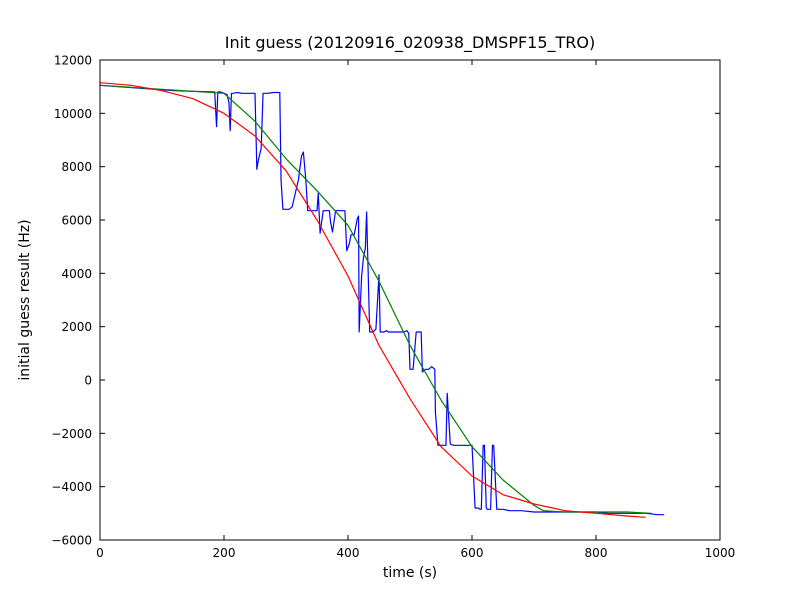 This screenshot has height=600, width=800. Describe the element at coordinates (73, 61) in the screenshot. I see `y-tick-label: 12000` at that location.